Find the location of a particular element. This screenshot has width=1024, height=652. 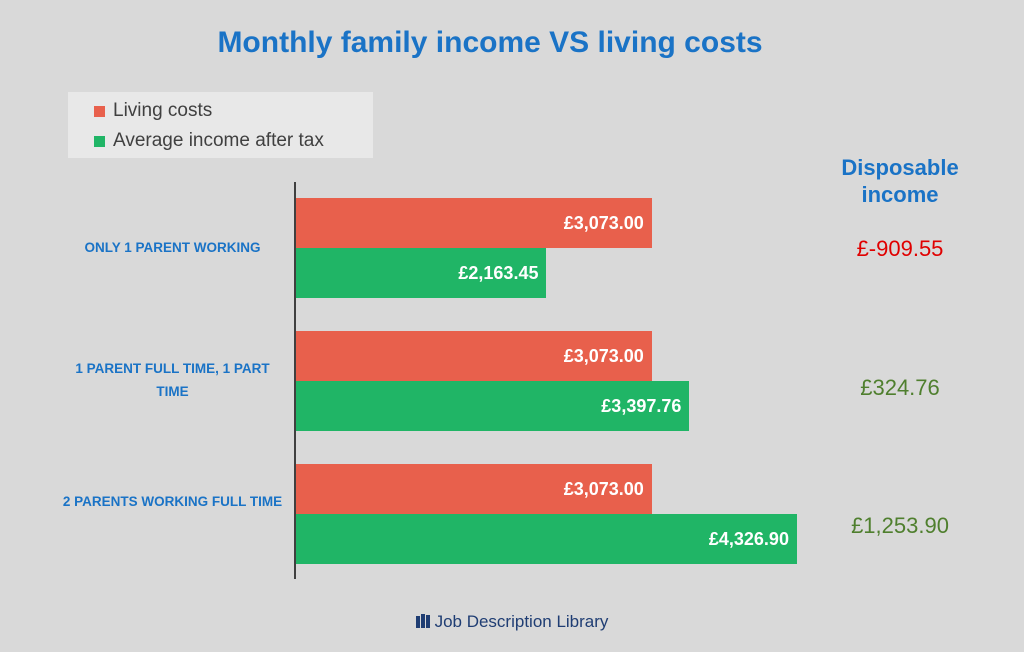

bar-income: £2,163.45 is located at coordinates (421, 273).